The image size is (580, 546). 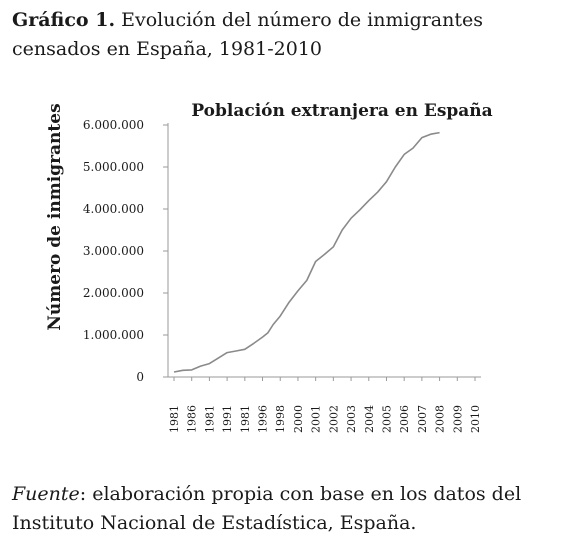 I want to click on x-tick-label: 2002, so click(x=333, y=419).